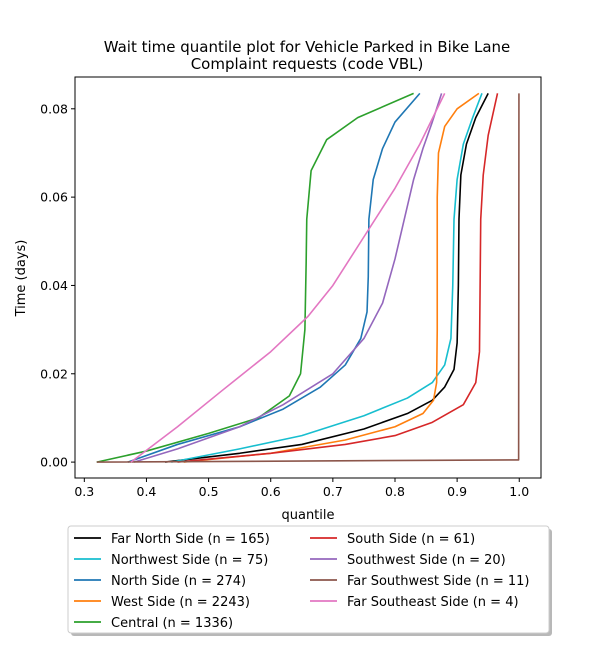 The height and width of the screenshot is (650, 600). I want to click on legend-label-8: Far Southeast Side (n = 4), so click(433, 602).